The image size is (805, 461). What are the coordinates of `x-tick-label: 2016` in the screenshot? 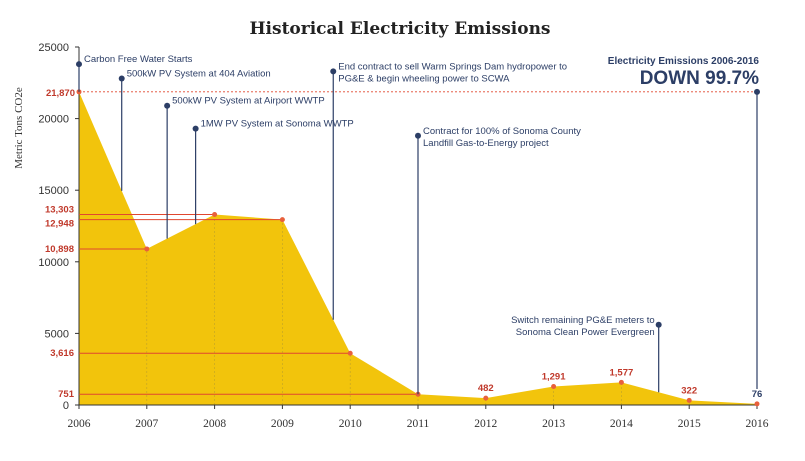 It's located at (757, 424).